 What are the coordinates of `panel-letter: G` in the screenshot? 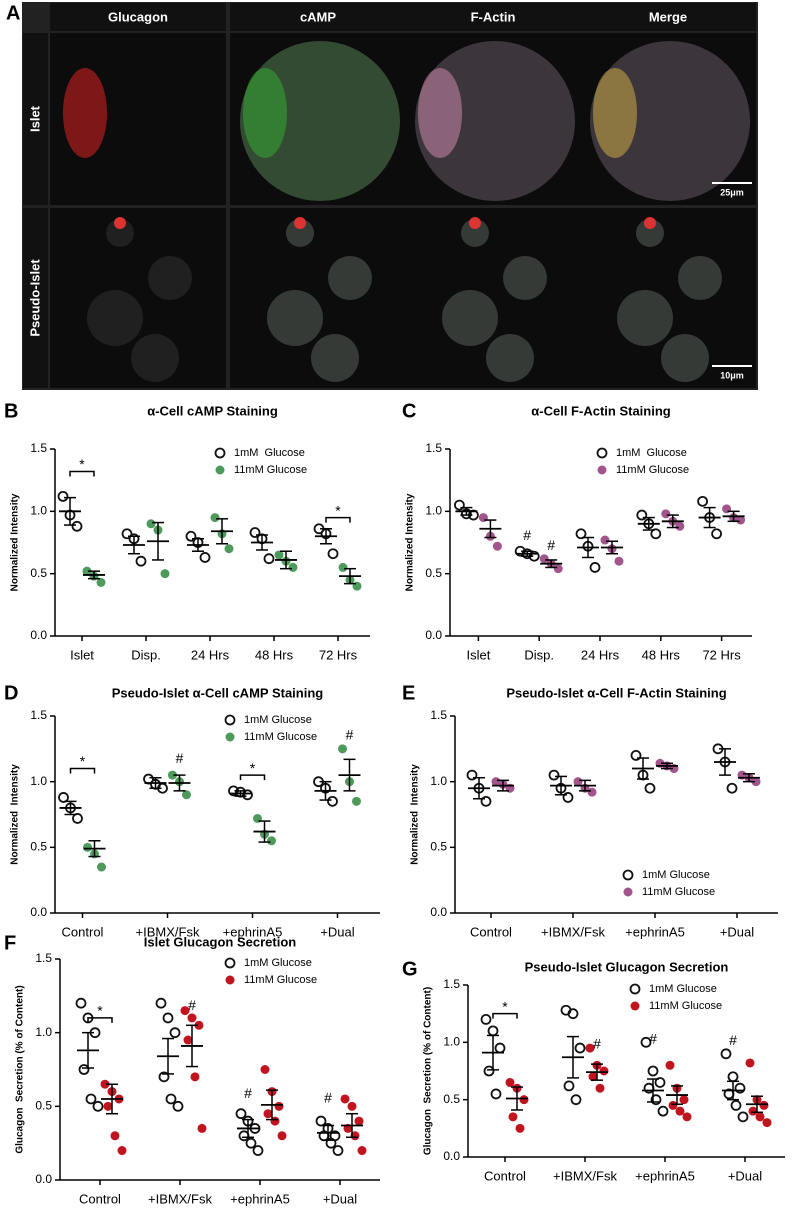 It's located at (410, 969).